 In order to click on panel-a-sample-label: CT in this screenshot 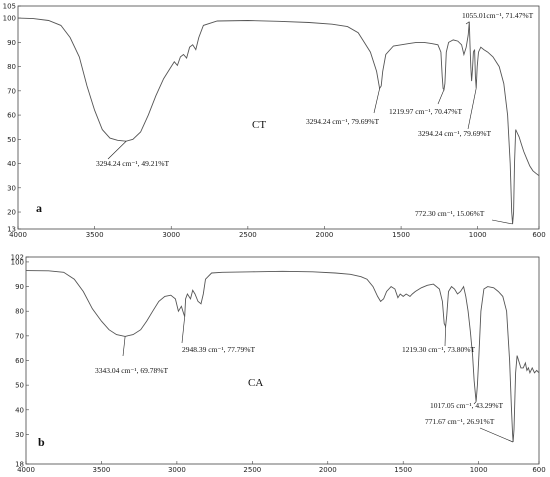, I will do `click(259, 125)`.